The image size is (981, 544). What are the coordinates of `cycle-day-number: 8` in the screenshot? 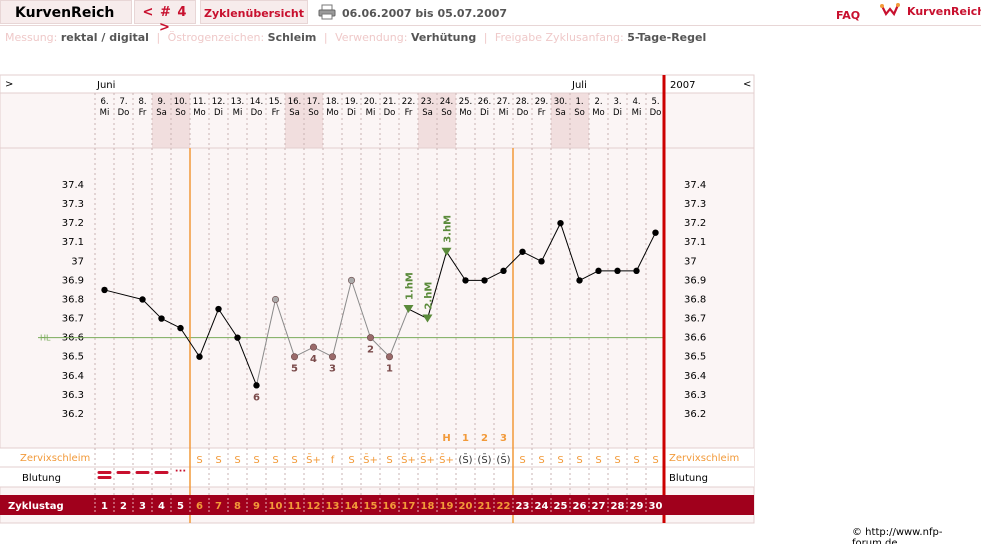 It's located at (237, 506).